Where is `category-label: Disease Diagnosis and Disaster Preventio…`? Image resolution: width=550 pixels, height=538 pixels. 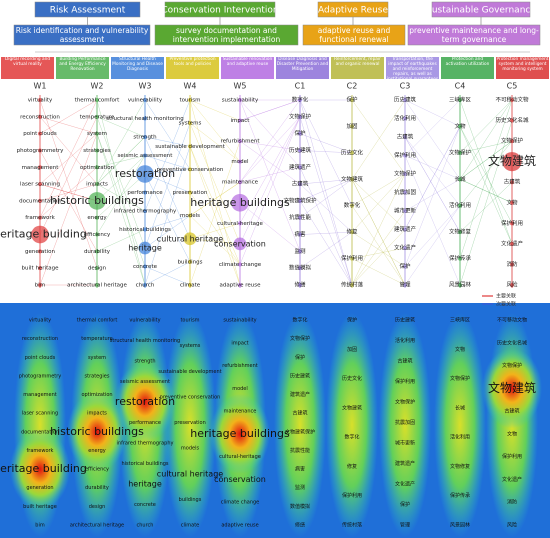
category-label: Disease Diagnosis and Disaster Preventio… is located at coordinates (302, 64).